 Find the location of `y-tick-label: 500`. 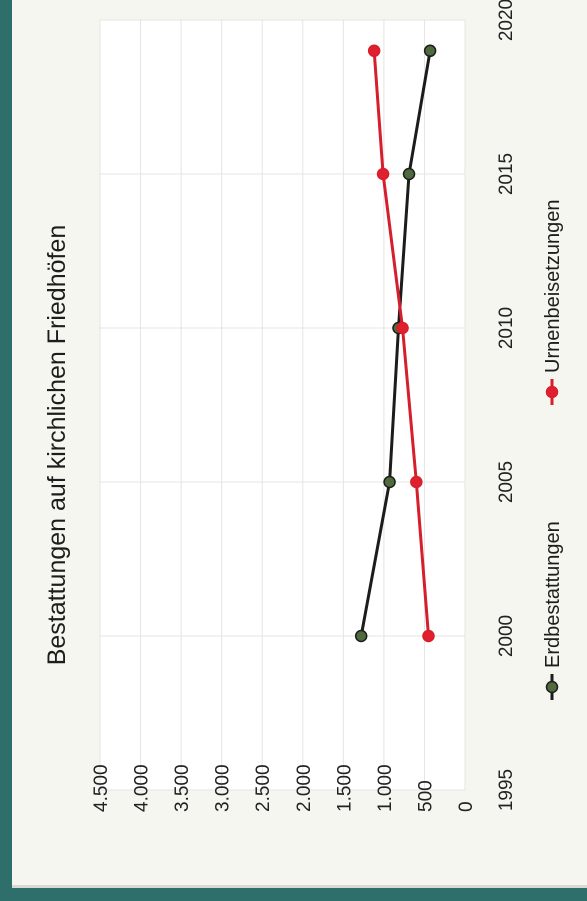

y-tick-label: 500 is located at coordinates (425, 796).